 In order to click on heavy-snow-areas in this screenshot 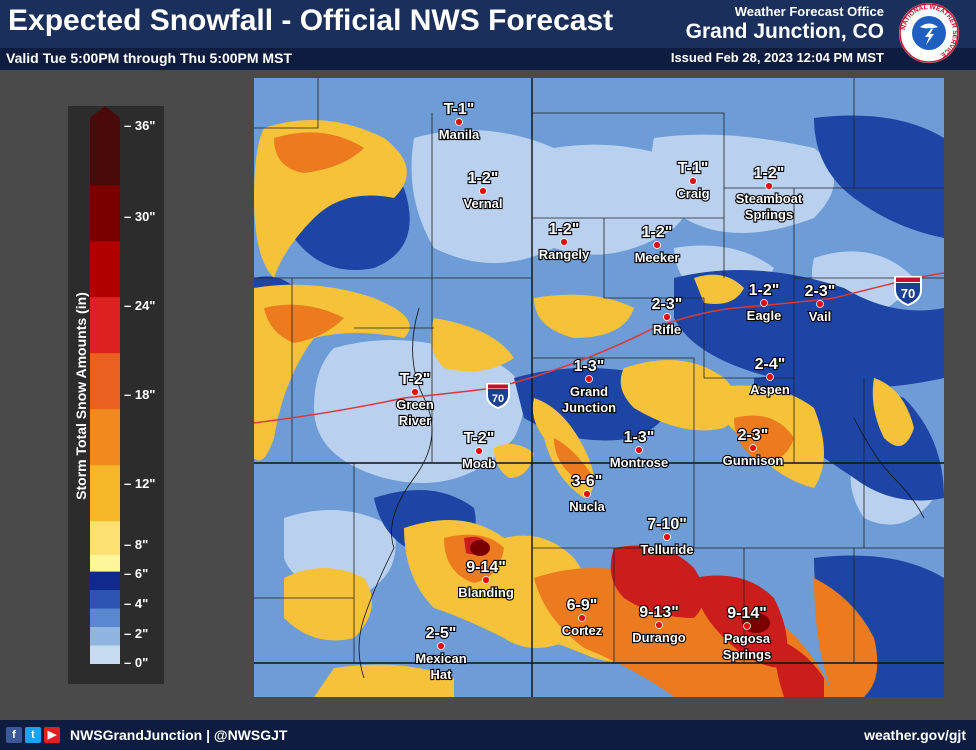, I will do `click(644, 616)`.